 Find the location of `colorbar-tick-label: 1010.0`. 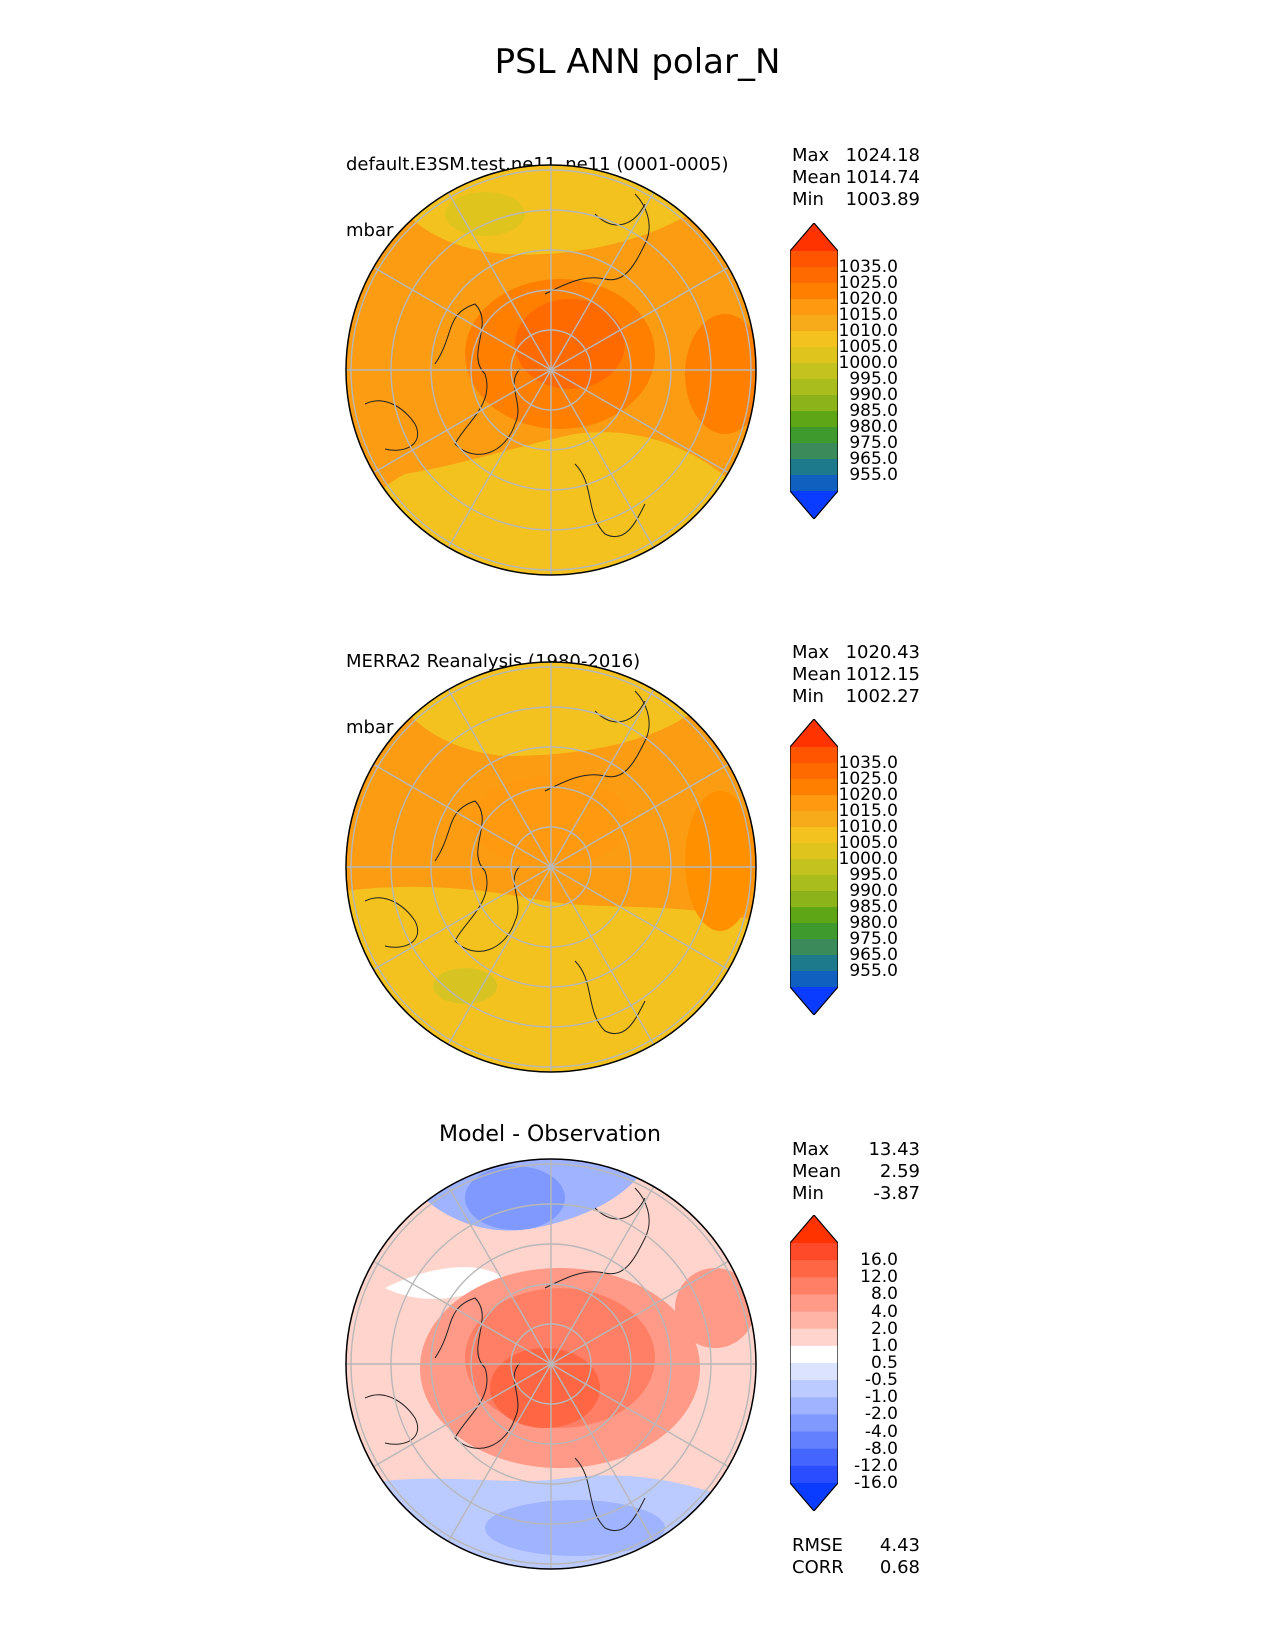

colorbar-tick-label: 1010.0 is located at coordinates (868, 331).